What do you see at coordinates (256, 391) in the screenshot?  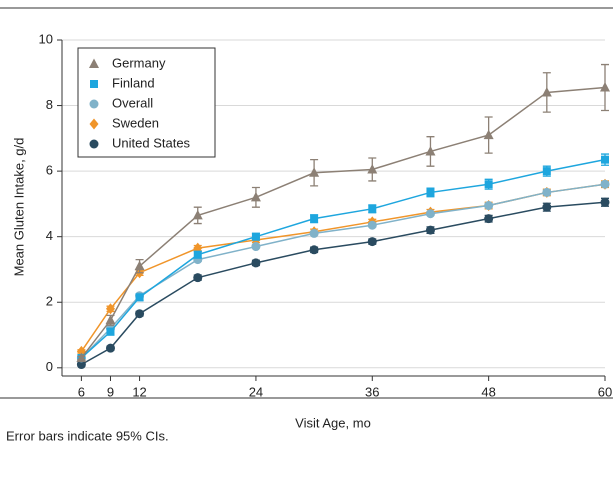 I see `x-tick-label: 24` at bounding box center [256, 391].